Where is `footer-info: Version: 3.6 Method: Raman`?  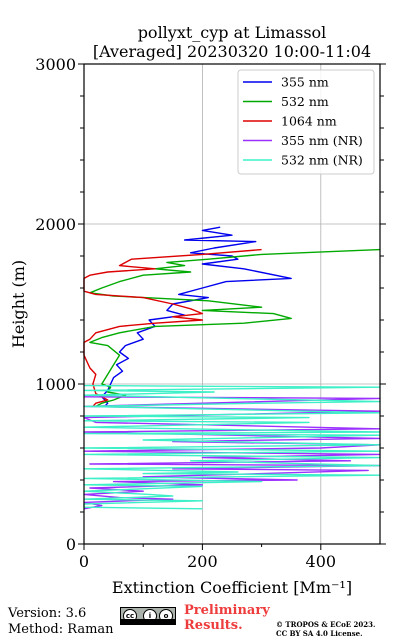 footer-info: Version: 3.6 Method: Raman is located at coordinates (61, 622).